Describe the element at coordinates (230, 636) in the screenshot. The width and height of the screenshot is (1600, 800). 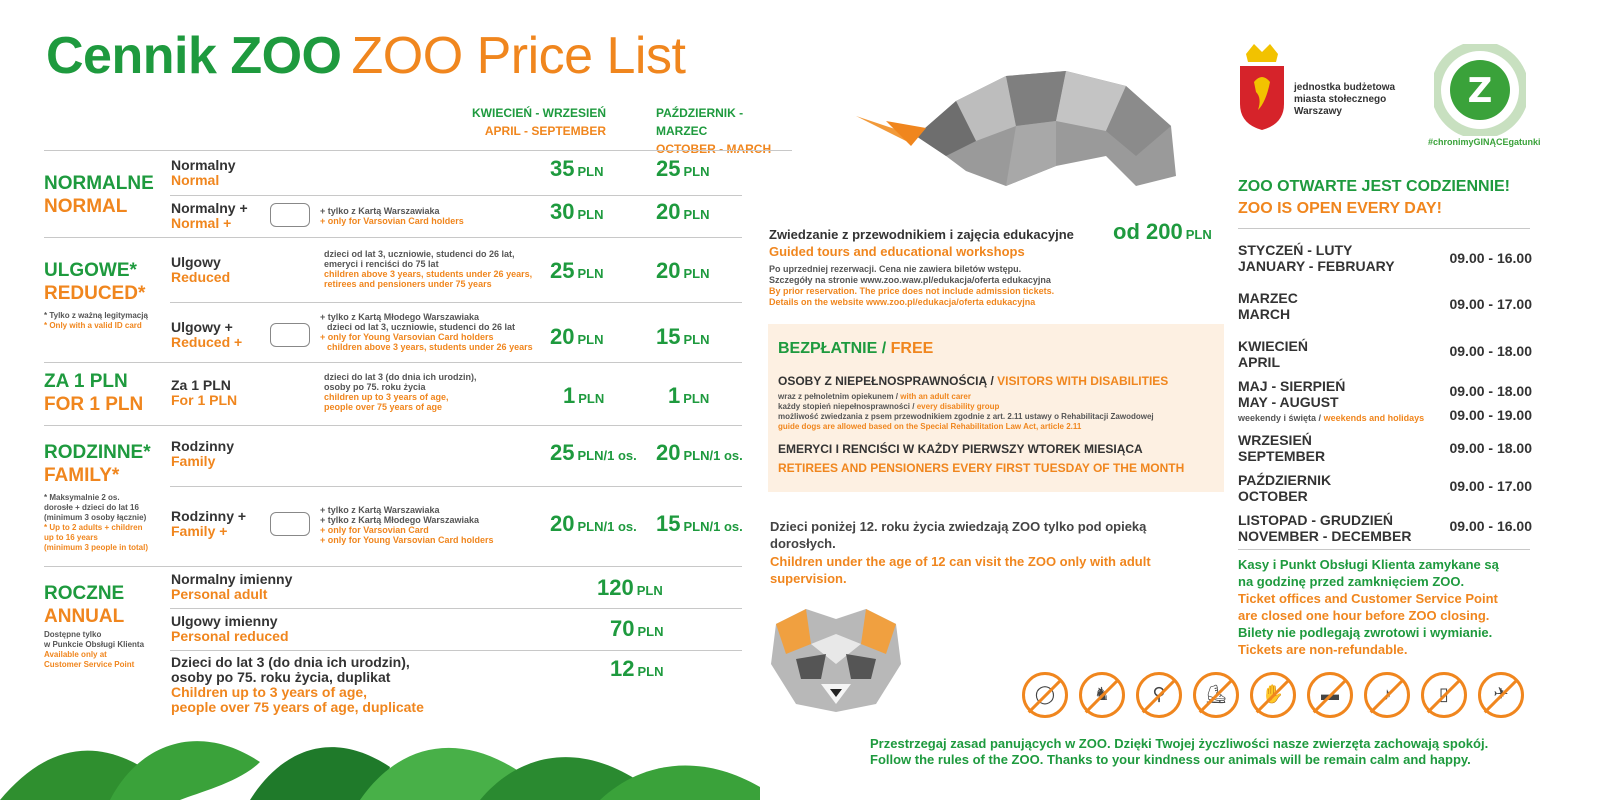
I see `row-annual-reduced-en: Personal reduced` at that location.